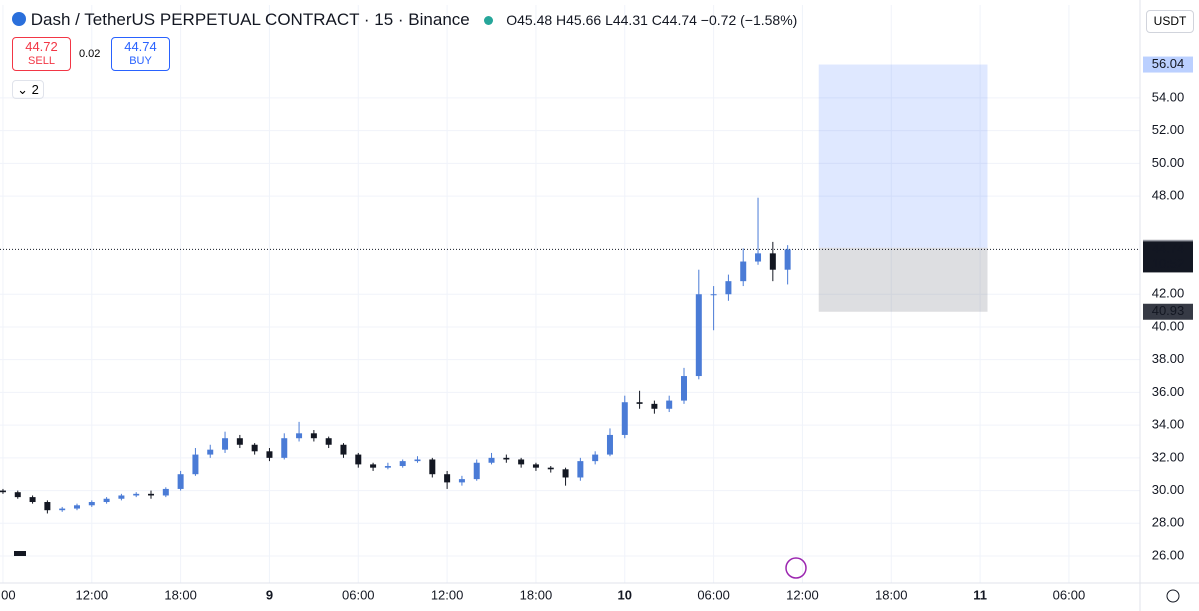 The width and height of the screenshot is (1199, 611). Describe the element at coordinates (41, 61) in the screenshot. I see `sell-label: SELL` at that location.